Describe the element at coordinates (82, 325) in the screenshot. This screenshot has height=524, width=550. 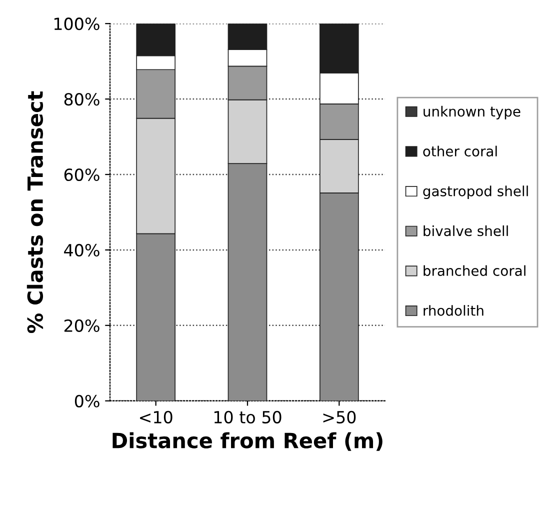
I see `y-tick-label: 20%` at that location.